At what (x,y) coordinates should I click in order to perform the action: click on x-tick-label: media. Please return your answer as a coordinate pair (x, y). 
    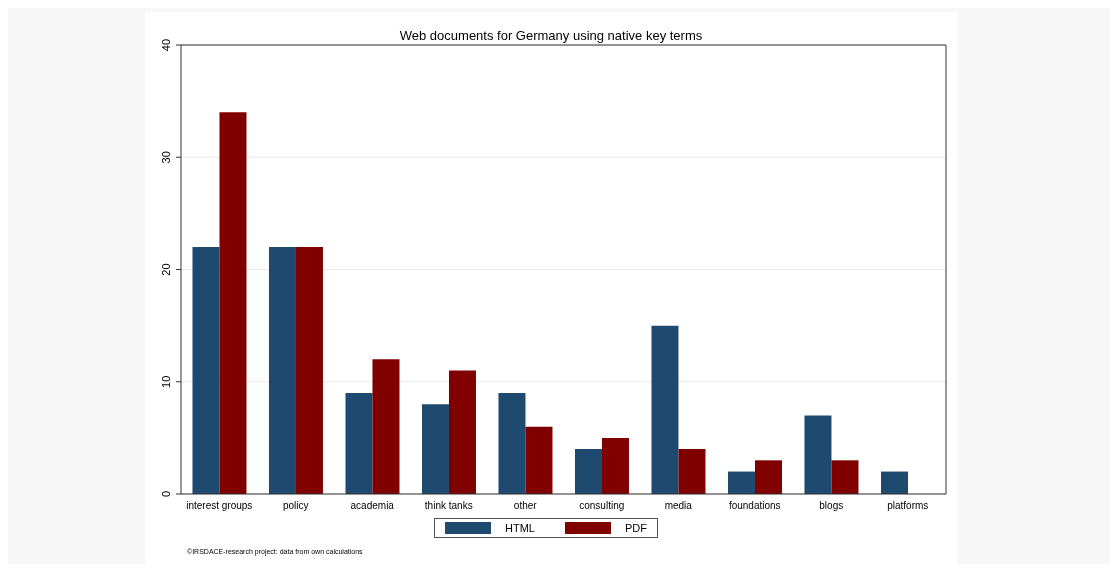
    Looking at the image, I should click on (678, 506).